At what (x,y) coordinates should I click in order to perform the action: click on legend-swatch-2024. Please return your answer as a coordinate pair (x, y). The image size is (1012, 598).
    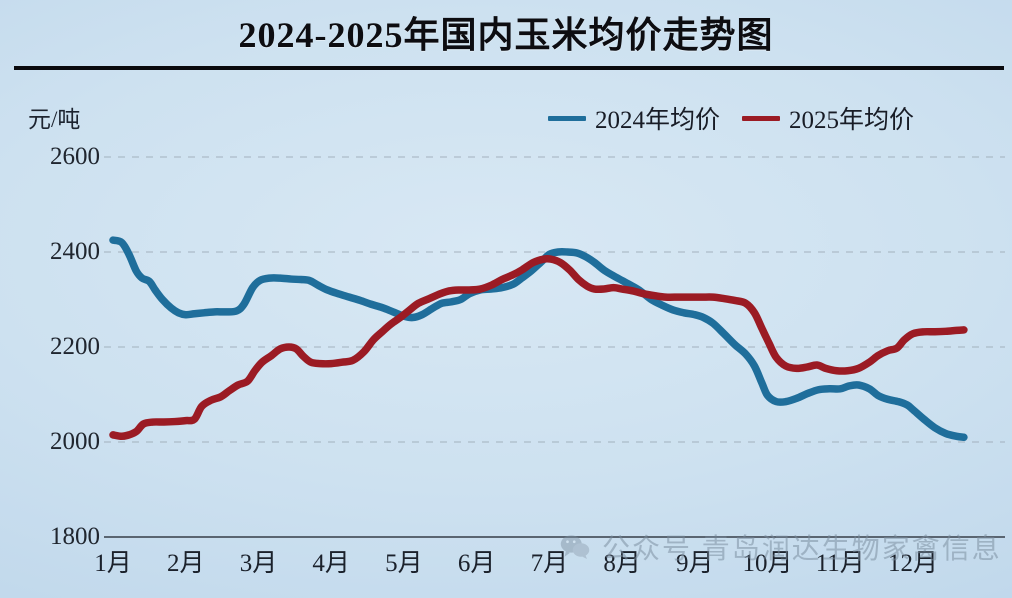
    Looking at the image, I should click on (567, 118).